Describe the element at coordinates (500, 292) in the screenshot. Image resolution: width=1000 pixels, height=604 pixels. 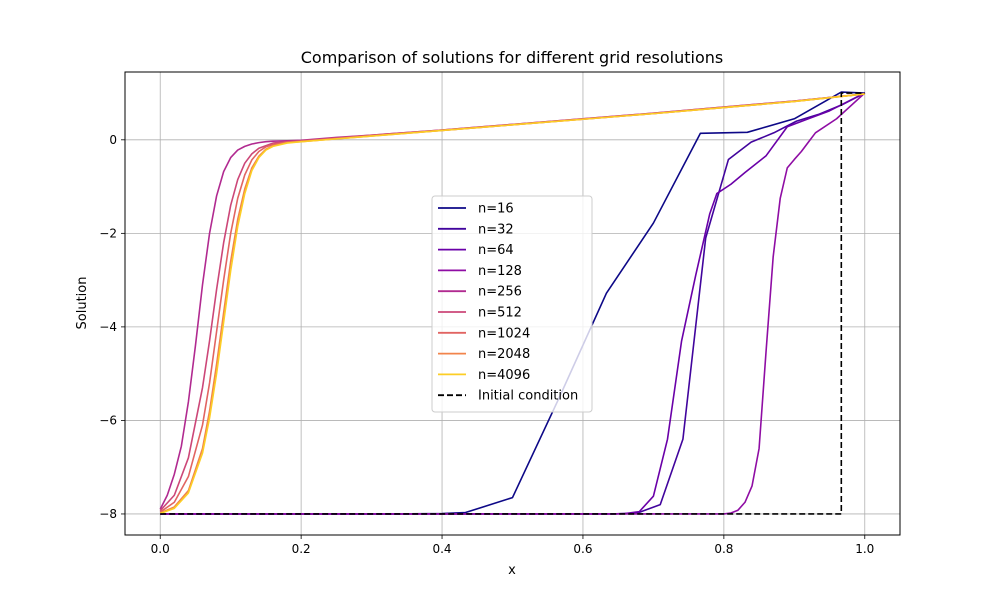
I see `legend-label: n=256` at that location.